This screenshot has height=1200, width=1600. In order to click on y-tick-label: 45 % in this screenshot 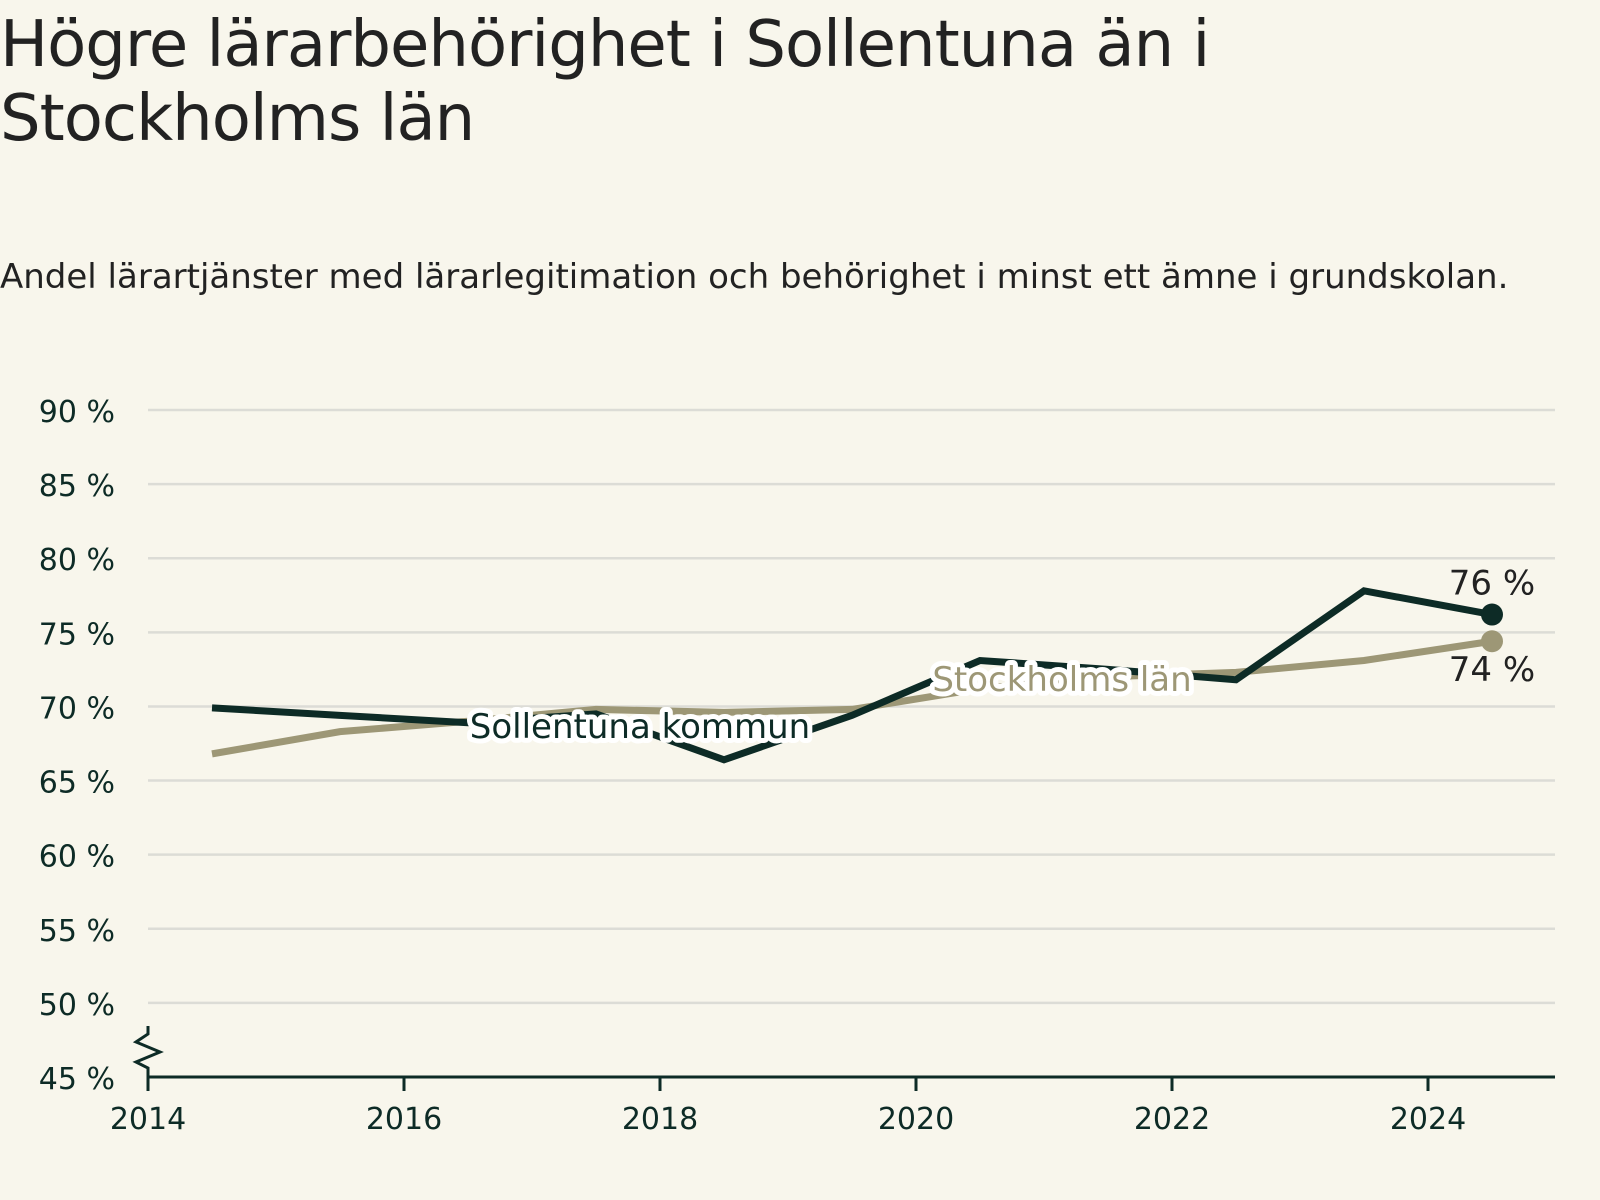, I will do `click(77, 1079)`.